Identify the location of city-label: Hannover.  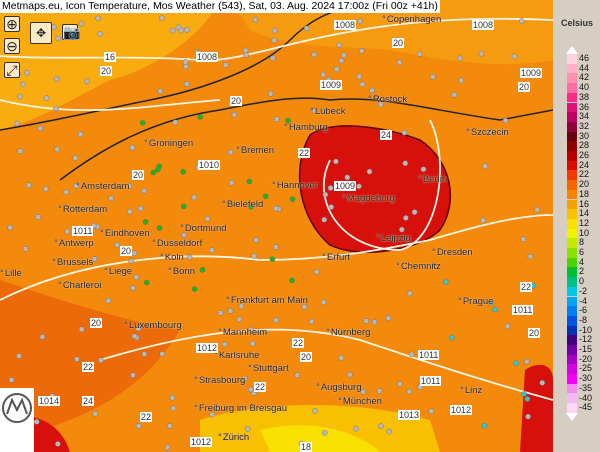
(295, 185).